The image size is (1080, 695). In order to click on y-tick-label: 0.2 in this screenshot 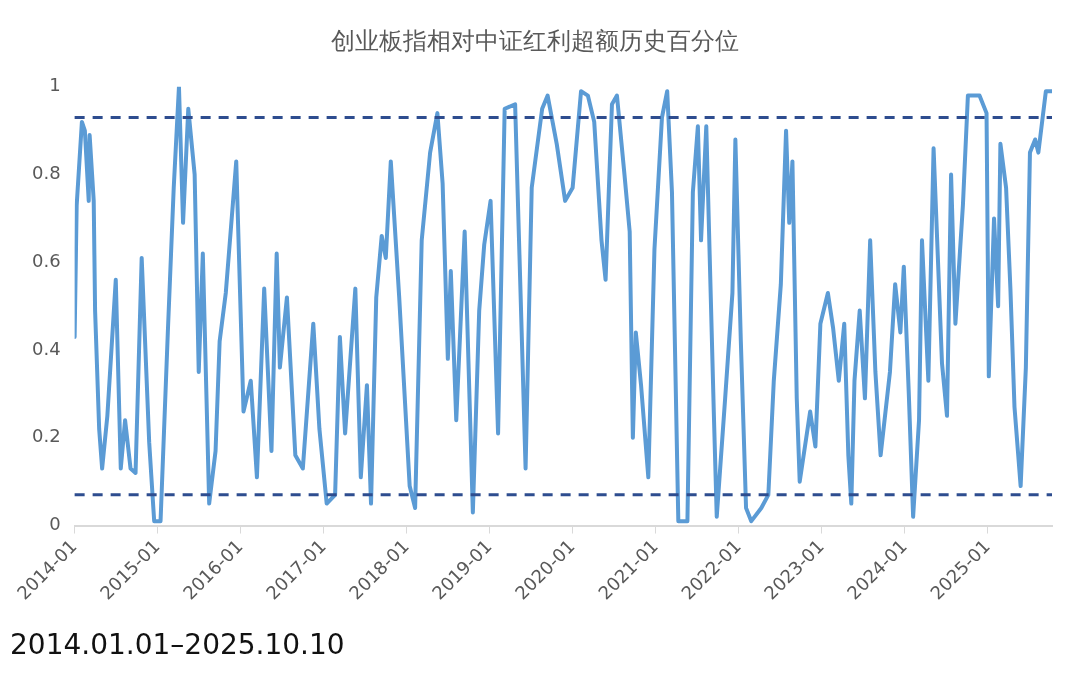, I will do `click(46, 436)`.